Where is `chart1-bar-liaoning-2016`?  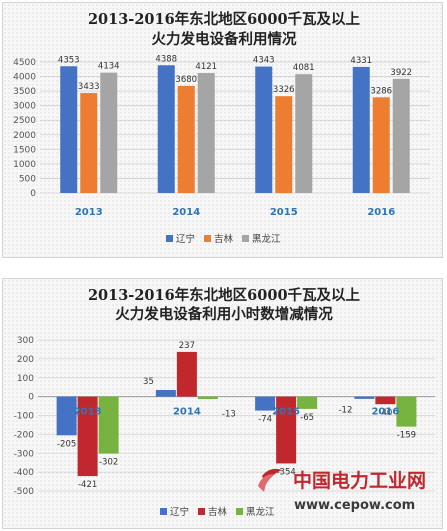 chart1-bar-liaoning-2016 is located at coordinates (361, 129).